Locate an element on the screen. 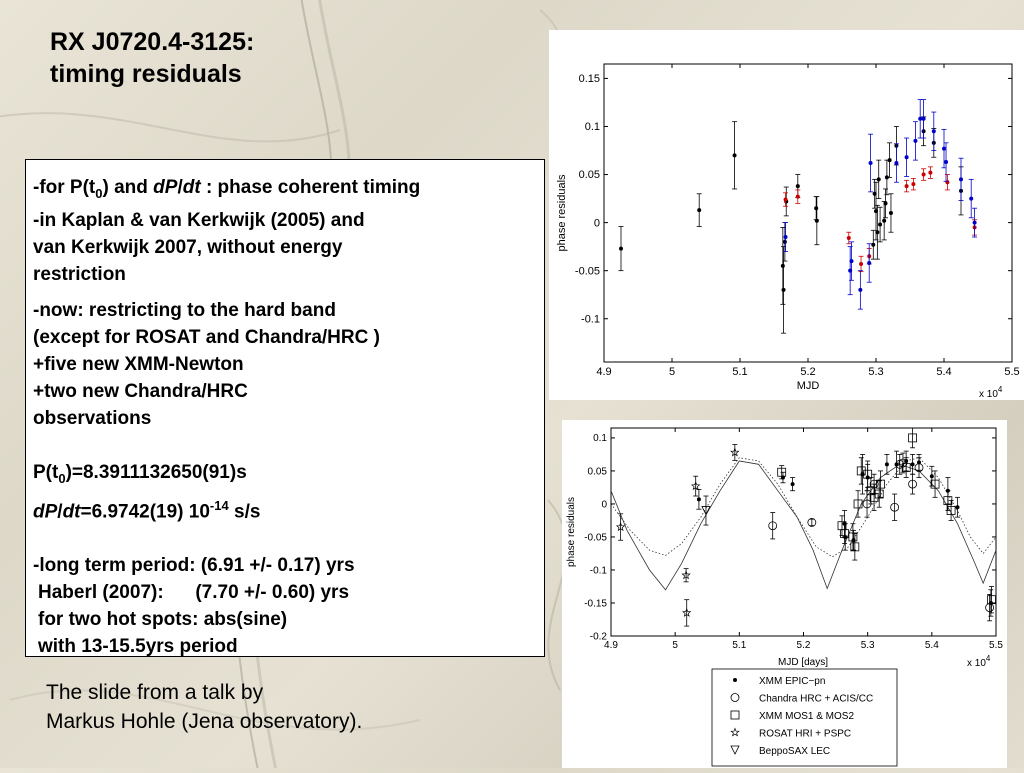  slide-title: RX J0720.4-3125: timing residuals is located at coordinates (152, 58).